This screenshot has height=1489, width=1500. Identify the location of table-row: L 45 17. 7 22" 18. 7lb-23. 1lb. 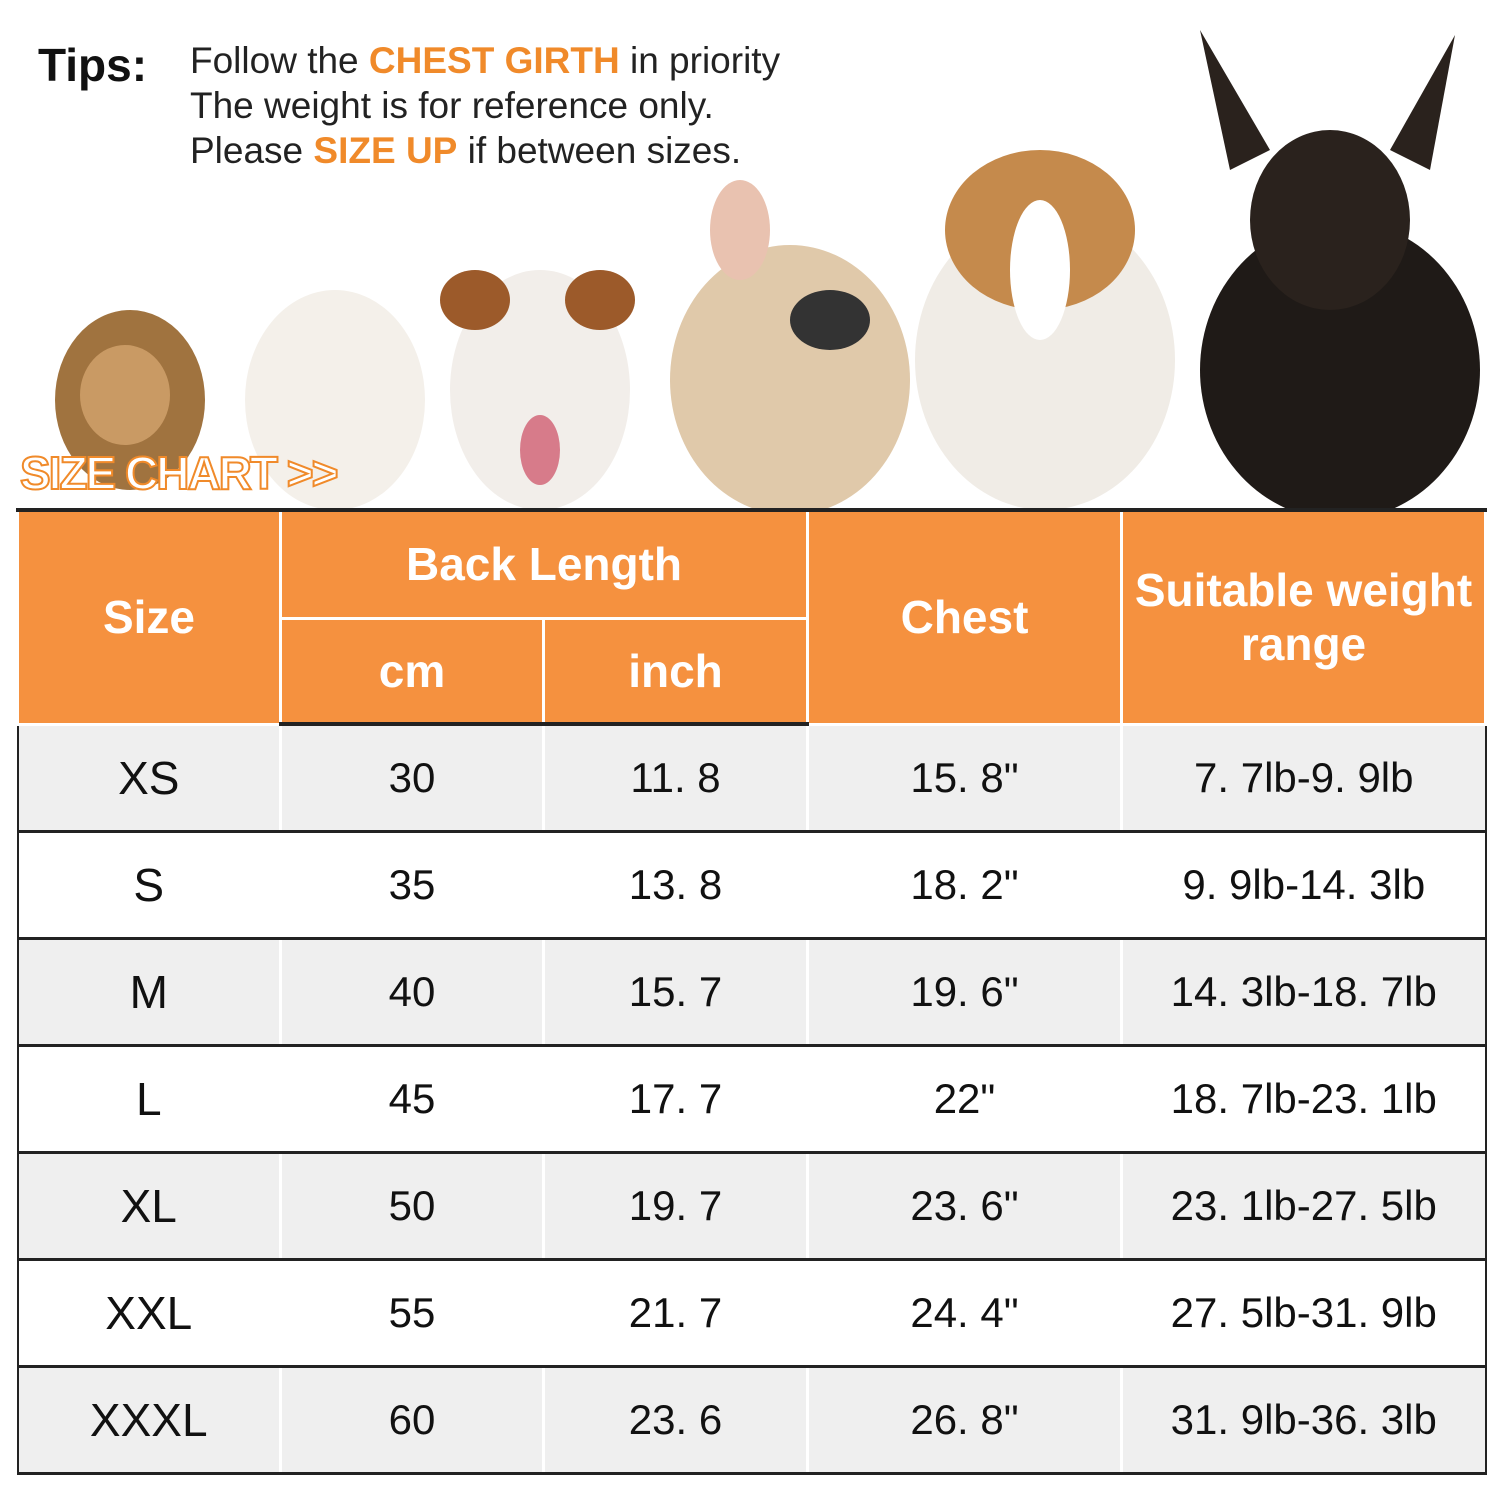
(751, 1099).